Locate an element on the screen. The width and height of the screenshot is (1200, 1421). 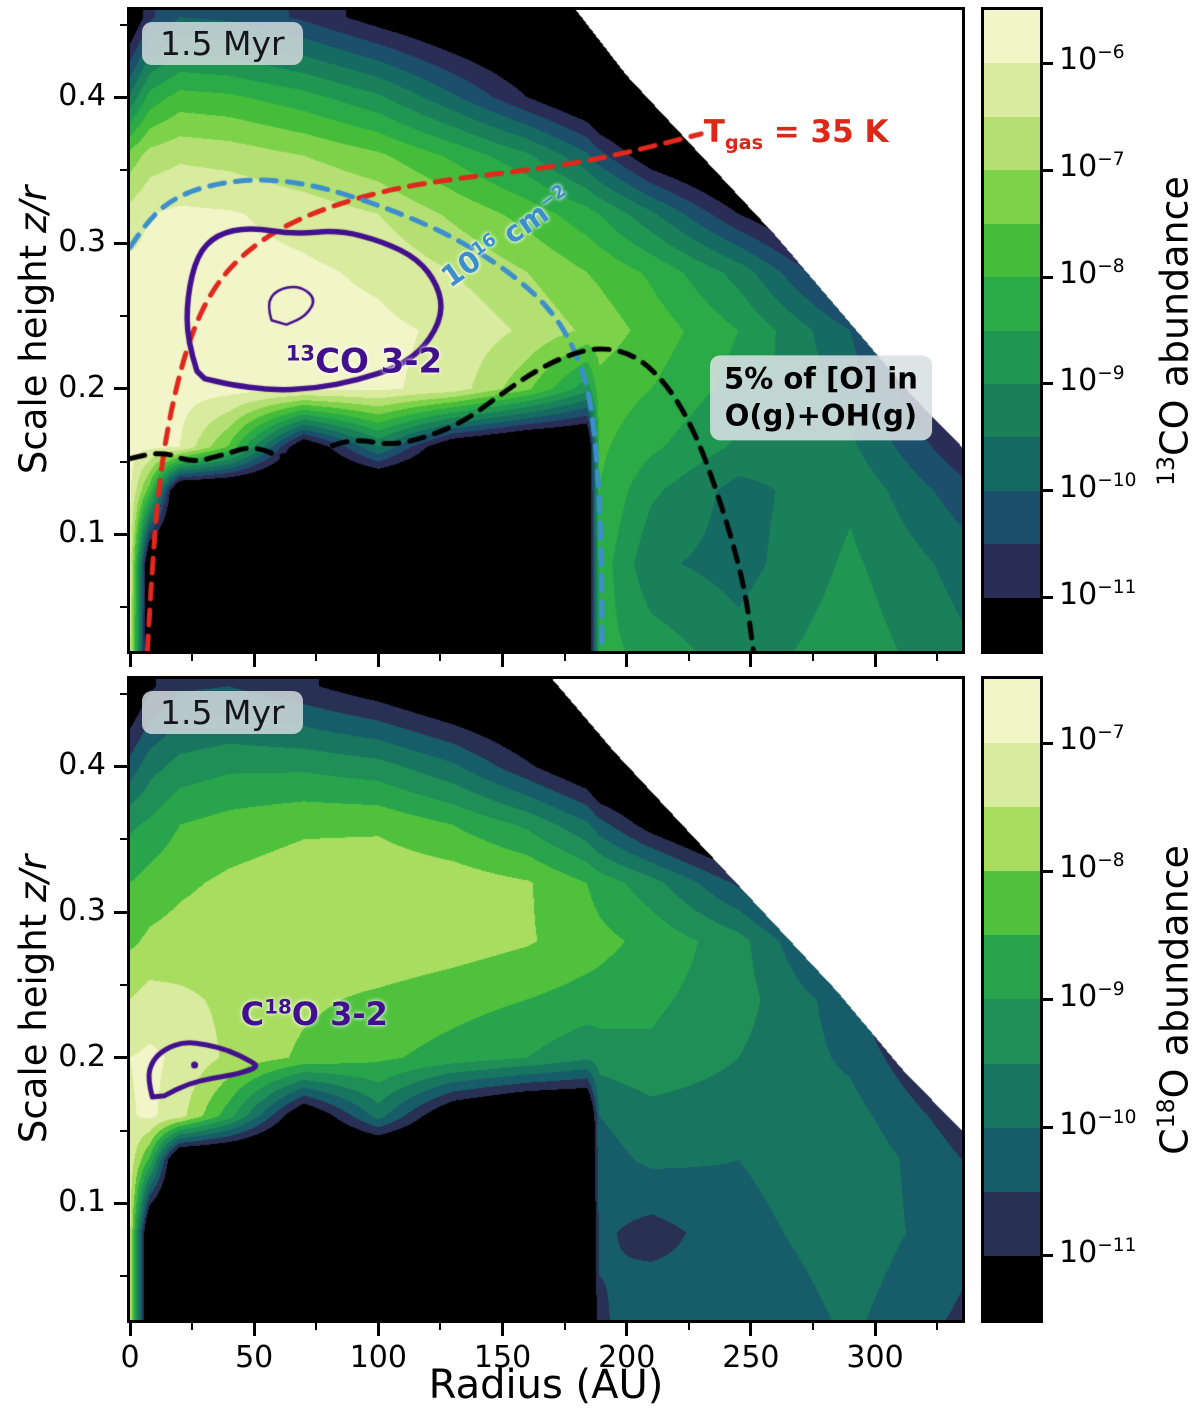
colorbar-13co is located at coordinates (1012, 330).